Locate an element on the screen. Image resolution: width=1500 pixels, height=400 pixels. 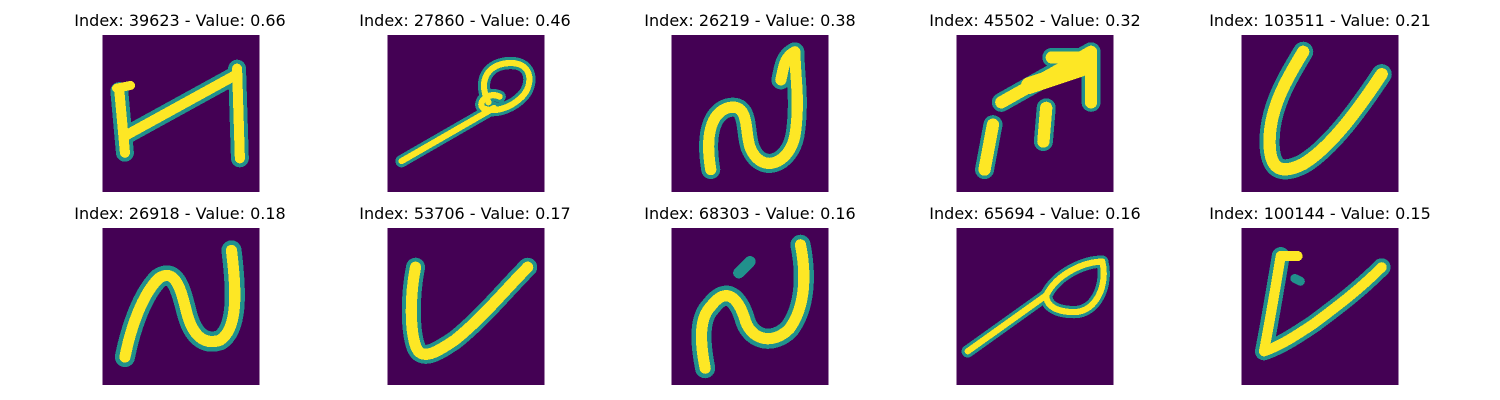
panel-title-8: Index: 65694 - Value: 0.16 is located at coordinates (1035, 213).